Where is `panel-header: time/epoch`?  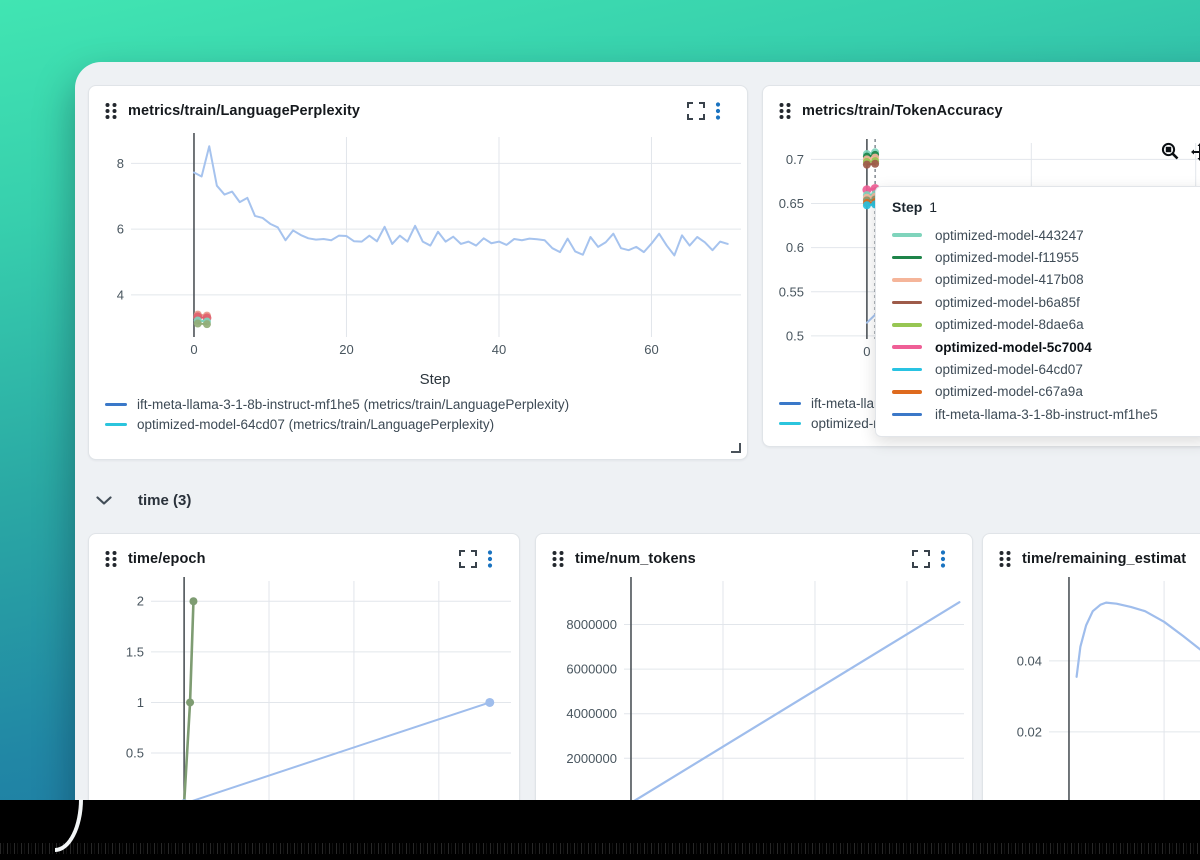
panel-header: time/epoch is located at coordinates (304, 551).